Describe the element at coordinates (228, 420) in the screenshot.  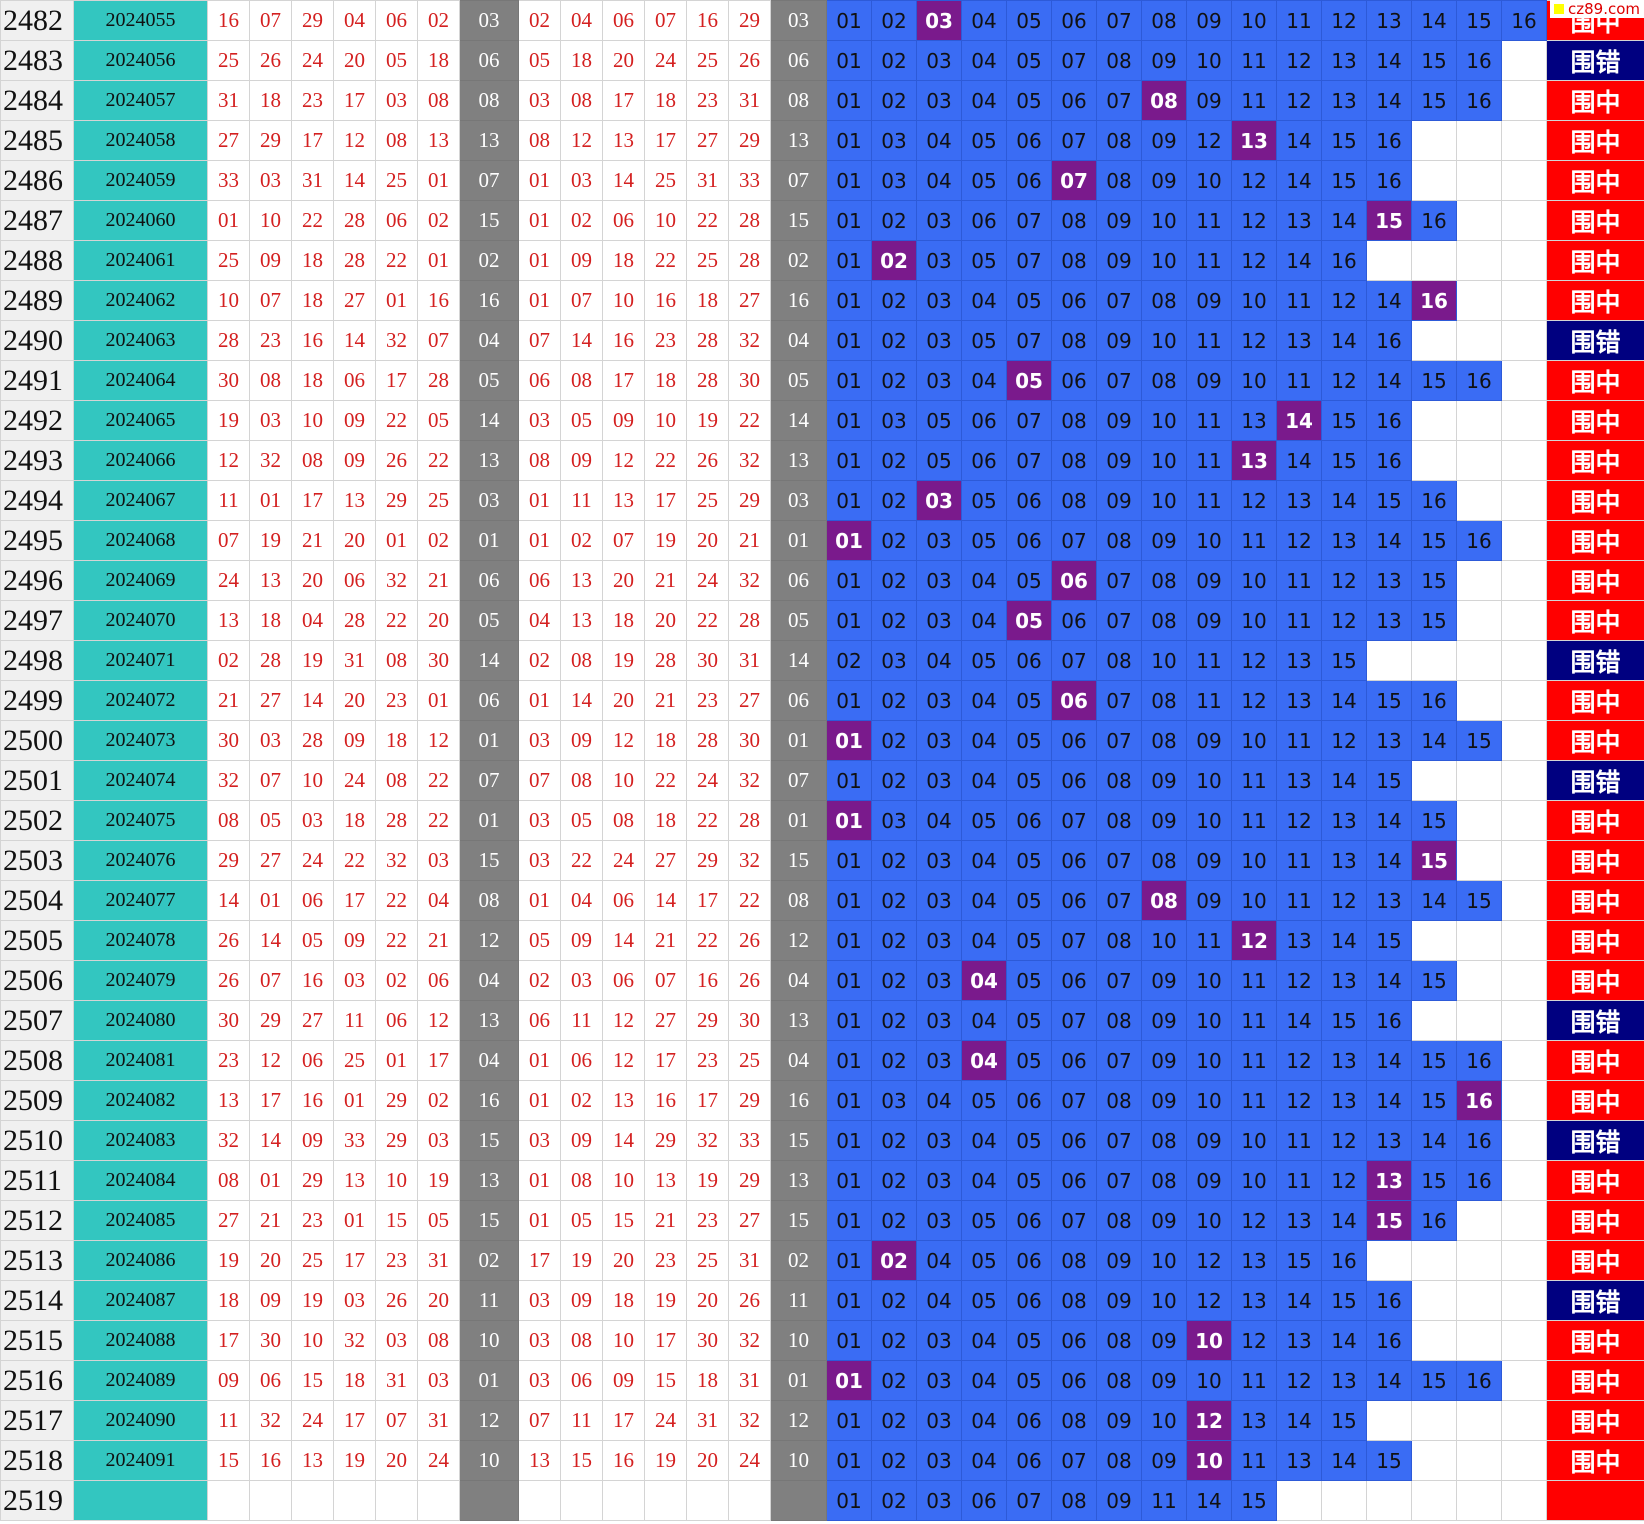
I see `drawn-number: 19` at that location.